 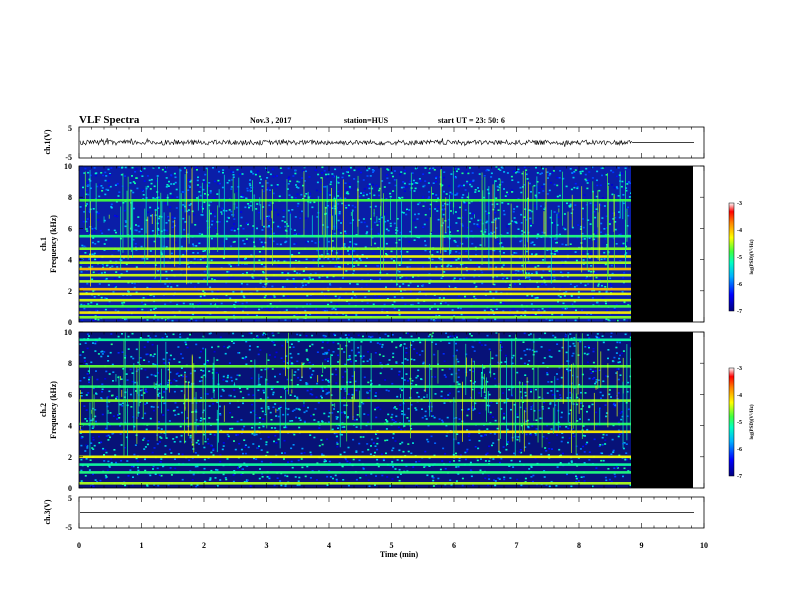 What do you see at coordinates (70, 228) in the screenshot?
I see `frequency-tick-label: 6` at bounding box center [70, 228].